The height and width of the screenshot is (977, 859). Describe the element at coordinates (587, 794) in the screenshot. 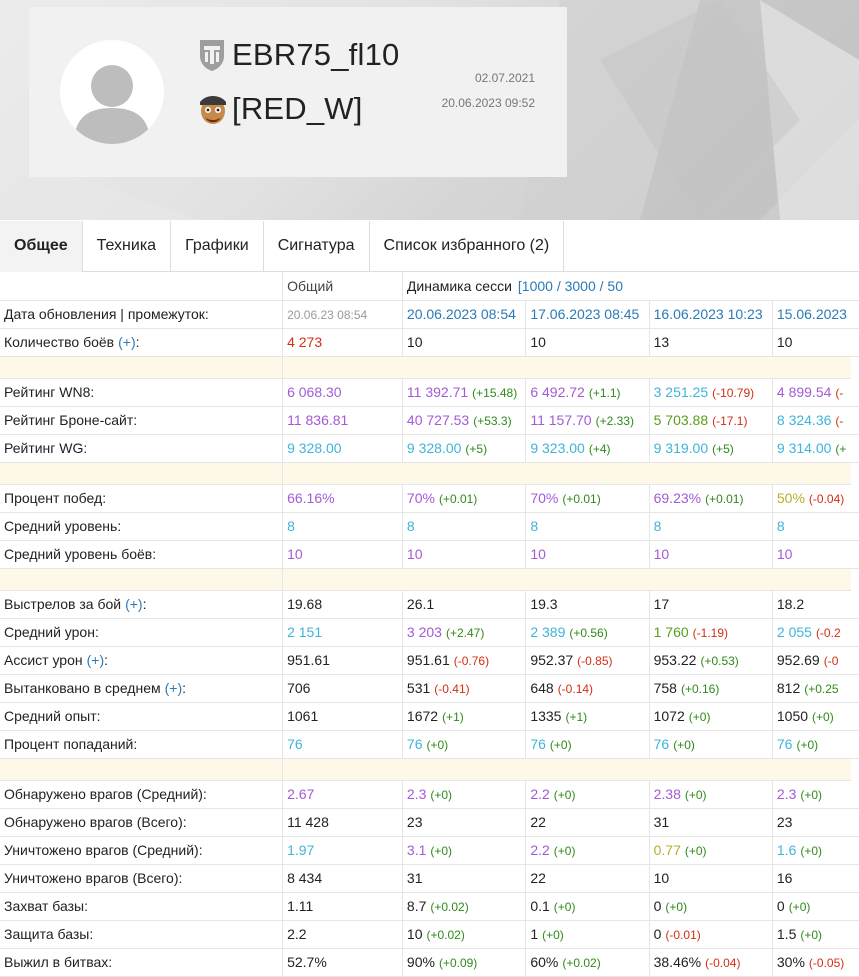

I see `stat-cell: 2.2 (+0)` at that location.